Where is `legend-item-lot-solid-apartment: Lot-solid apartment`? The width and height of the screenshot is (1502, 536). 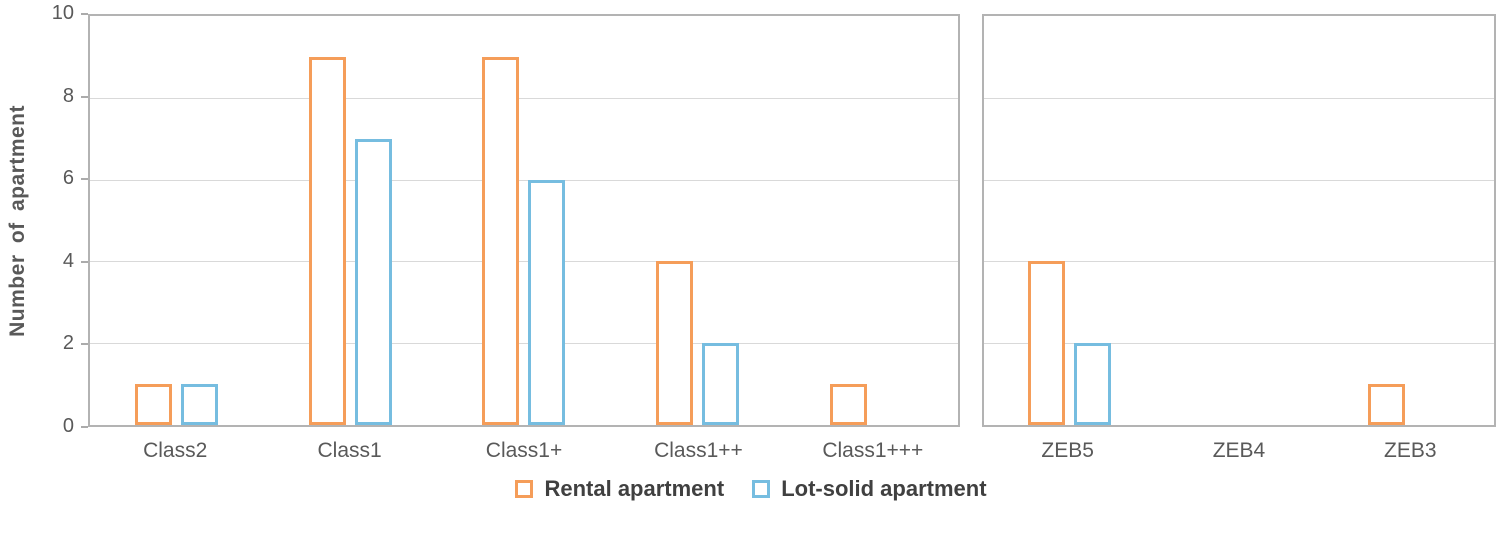 legend-item-lot-solid-apartment: Lot-solid apartment is located at coordinates (869, 489).